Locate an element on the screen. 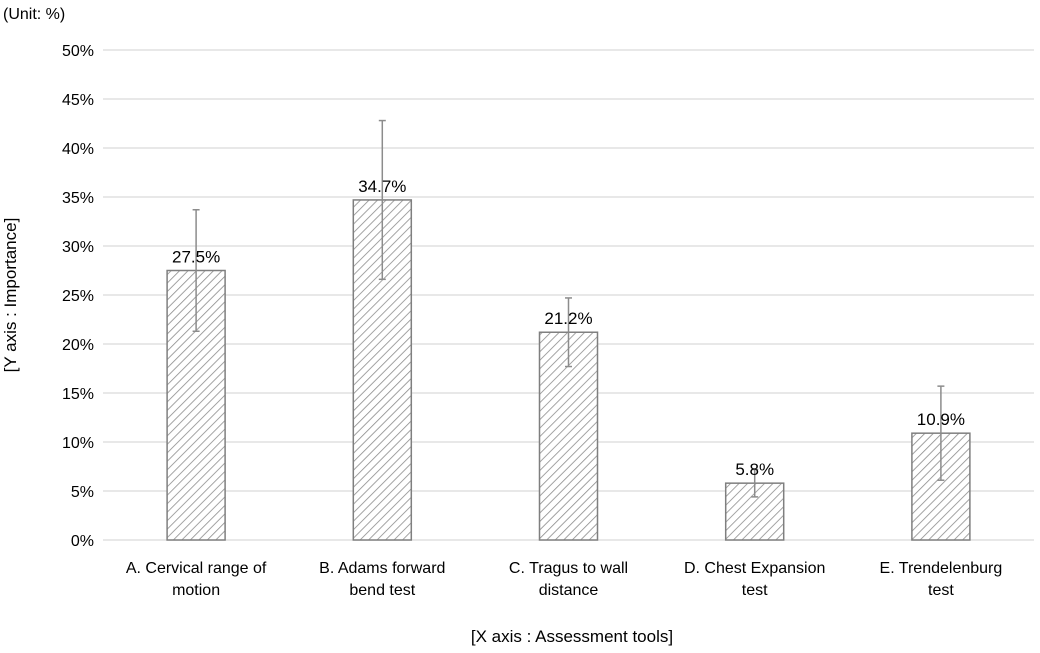 This screenshot has height=653, width=1040. x-tick-label: E. Trendelenburg test is located at coordinates (941, 579).